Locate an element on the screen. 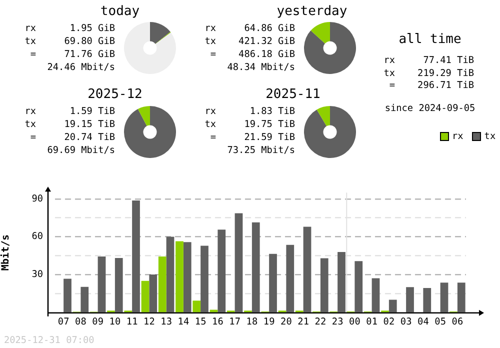 The width and height of the screenshot is (500, 348). x-tick-label: 02 is located at coordinates (389, 322).